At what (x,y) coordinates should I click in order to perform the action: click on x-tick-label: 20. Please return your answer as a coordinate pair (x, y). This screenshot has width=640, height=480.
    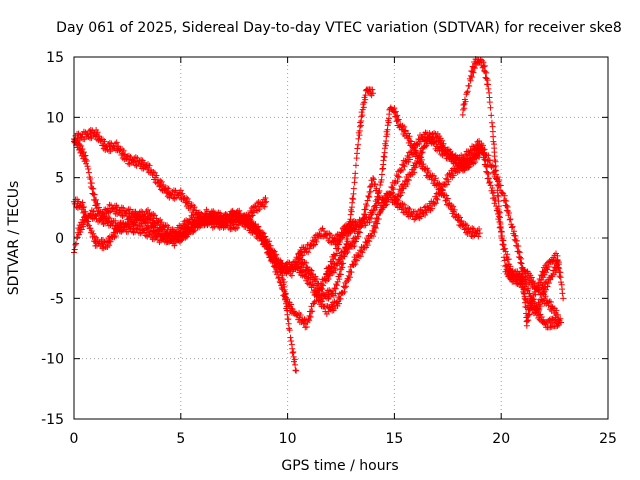
    Looking at the image, I should click on (501, 439).